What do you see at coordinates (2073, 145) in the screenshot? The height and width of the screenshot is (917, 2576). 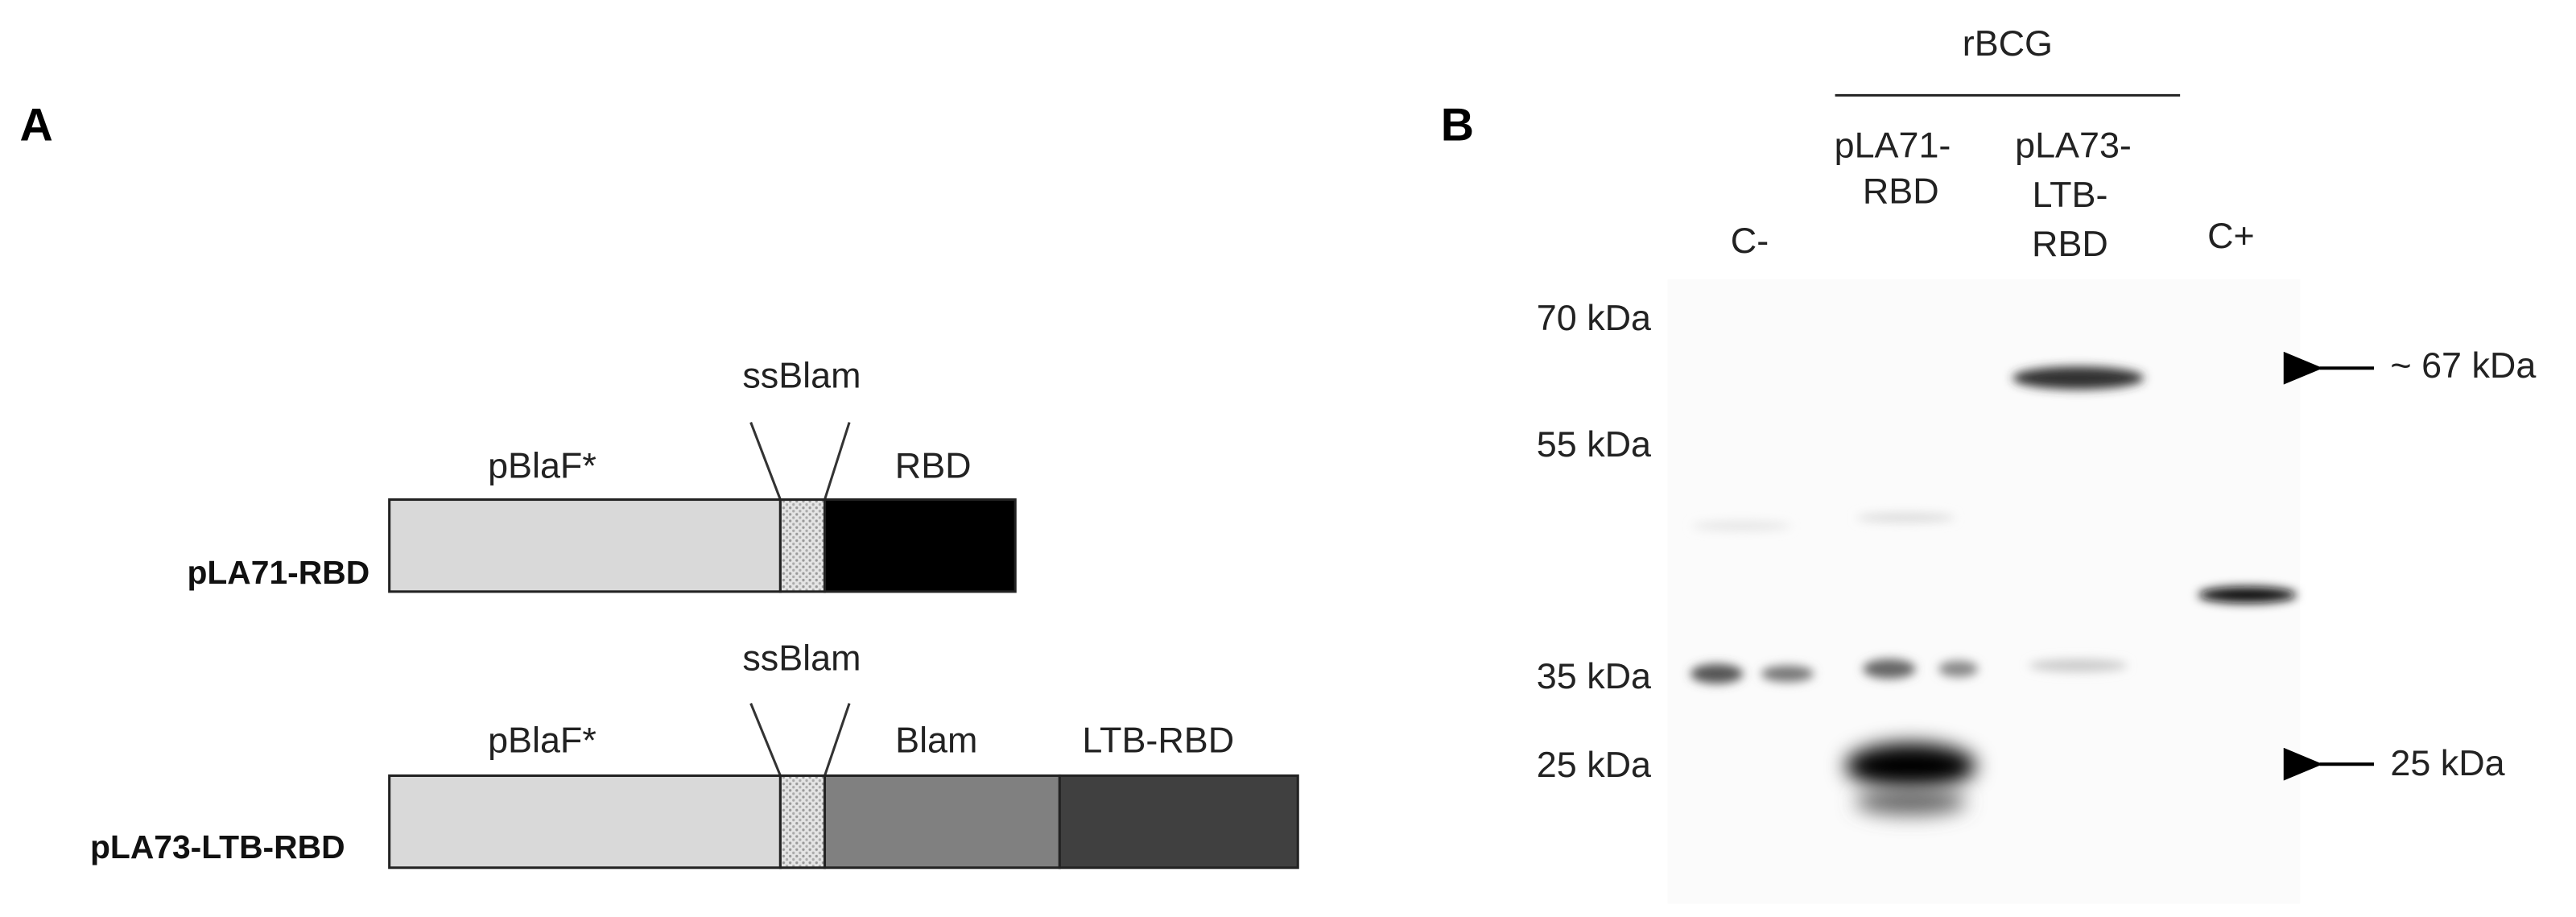 I see `lane-label: pLA73-` at bounding box center [2073, 145].